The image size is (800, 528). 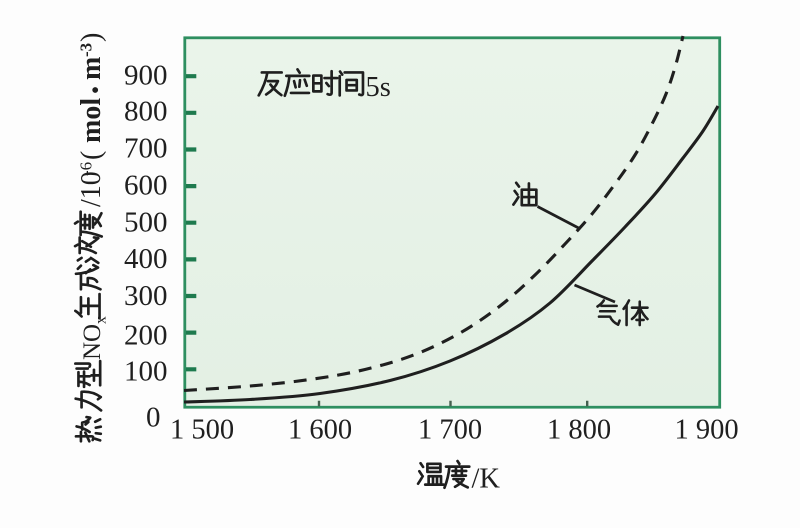 What do you see at coordinates (146, 112) in the screenshot?
I see `svg-text: 800` at bounding box center [146, 112].